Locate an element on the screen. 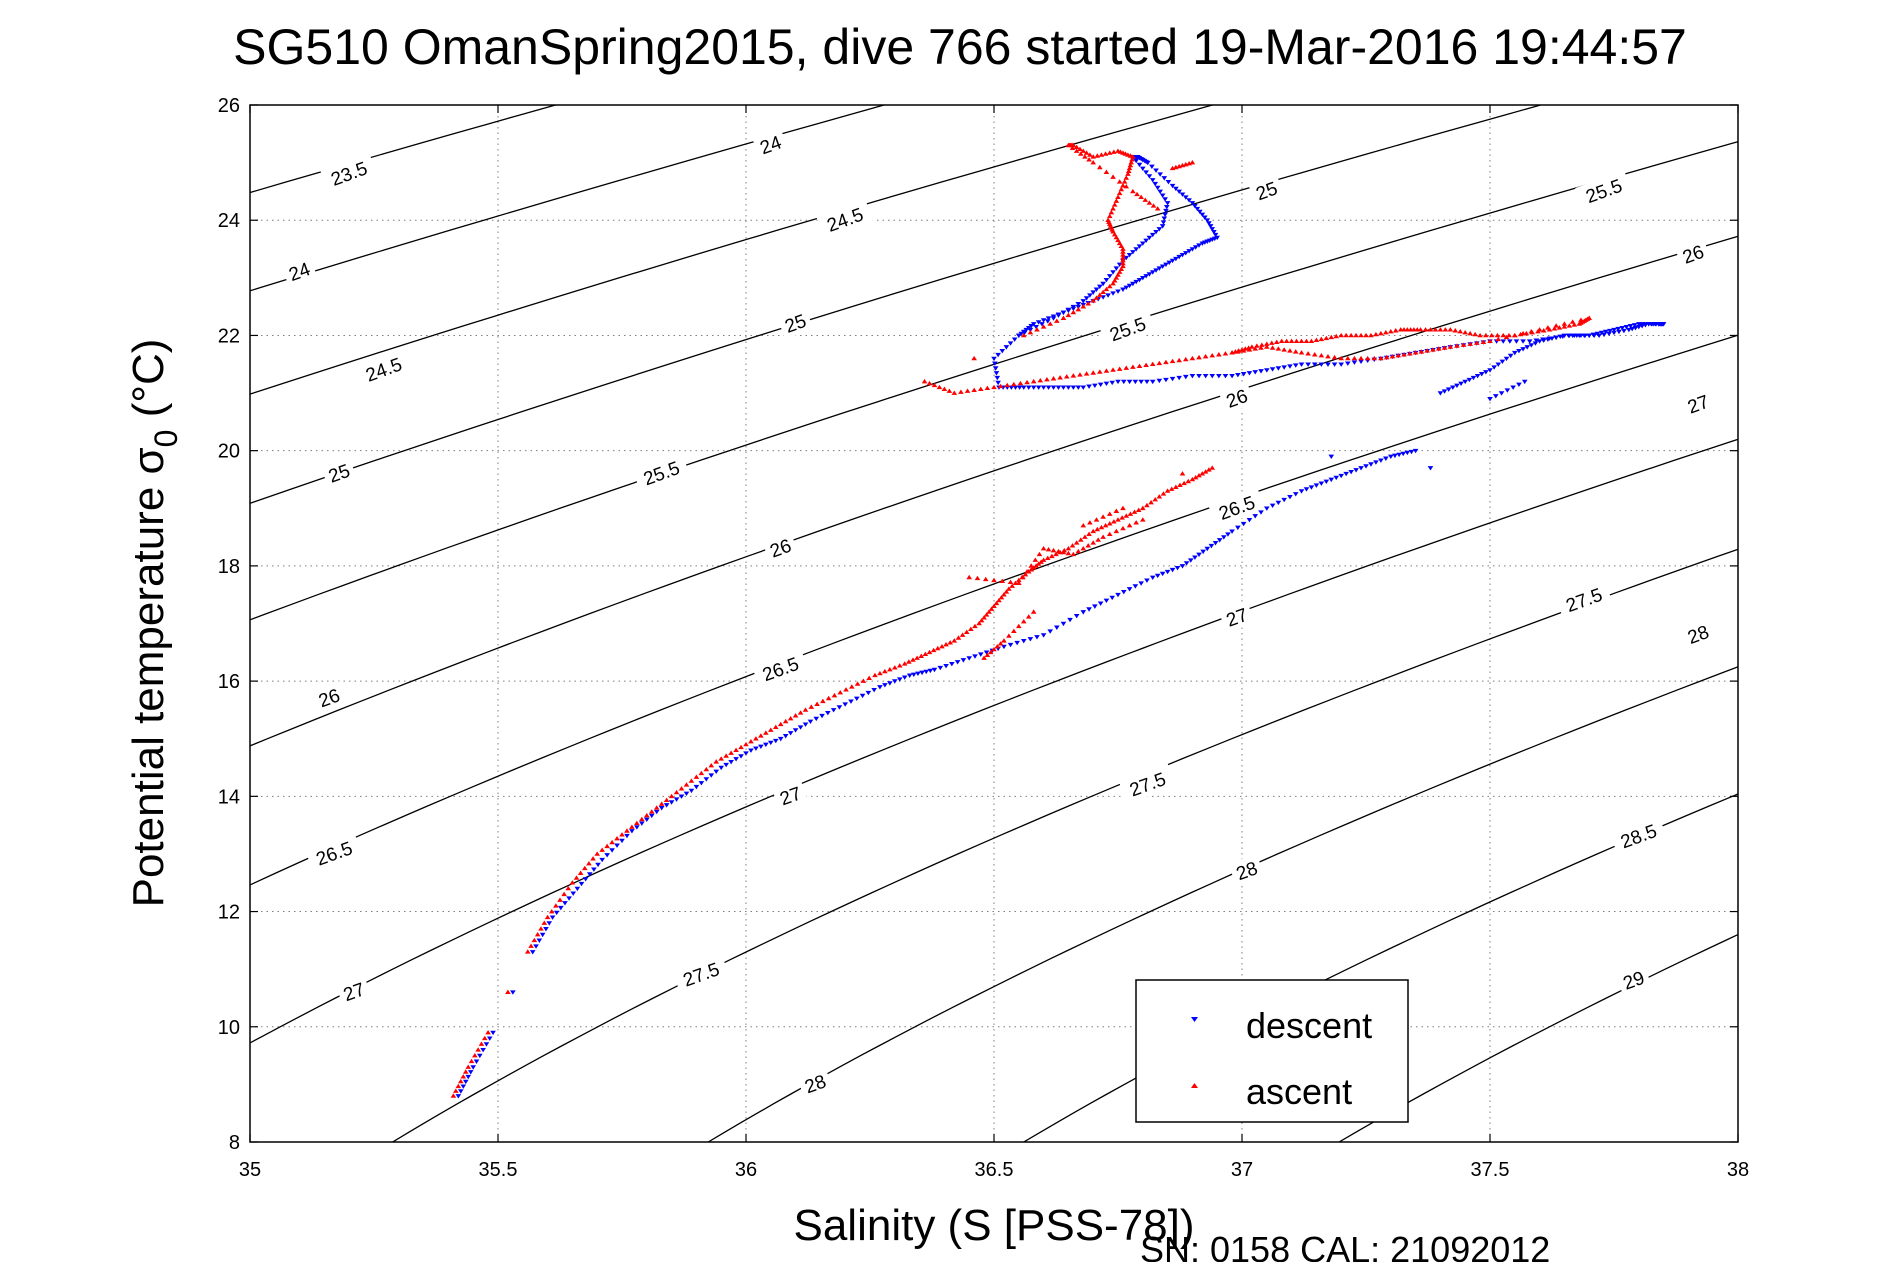 The height and width of the screenshot is (1262, 1891). y-tick-label: 12 is located at coordinates (229, 913).